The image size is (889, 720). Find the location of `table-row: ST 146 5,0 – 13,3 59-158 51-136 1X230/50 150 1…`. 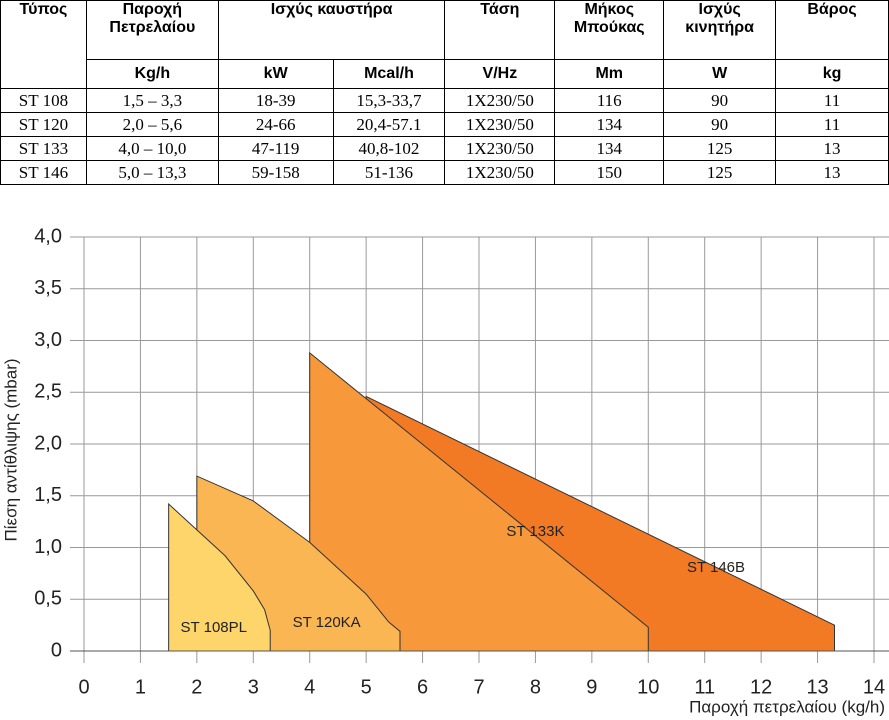

table-row: ST 146 5,0 – 13,3 59-158 51-136 1X230/50 150 1… is located at coordinates (444, 172).